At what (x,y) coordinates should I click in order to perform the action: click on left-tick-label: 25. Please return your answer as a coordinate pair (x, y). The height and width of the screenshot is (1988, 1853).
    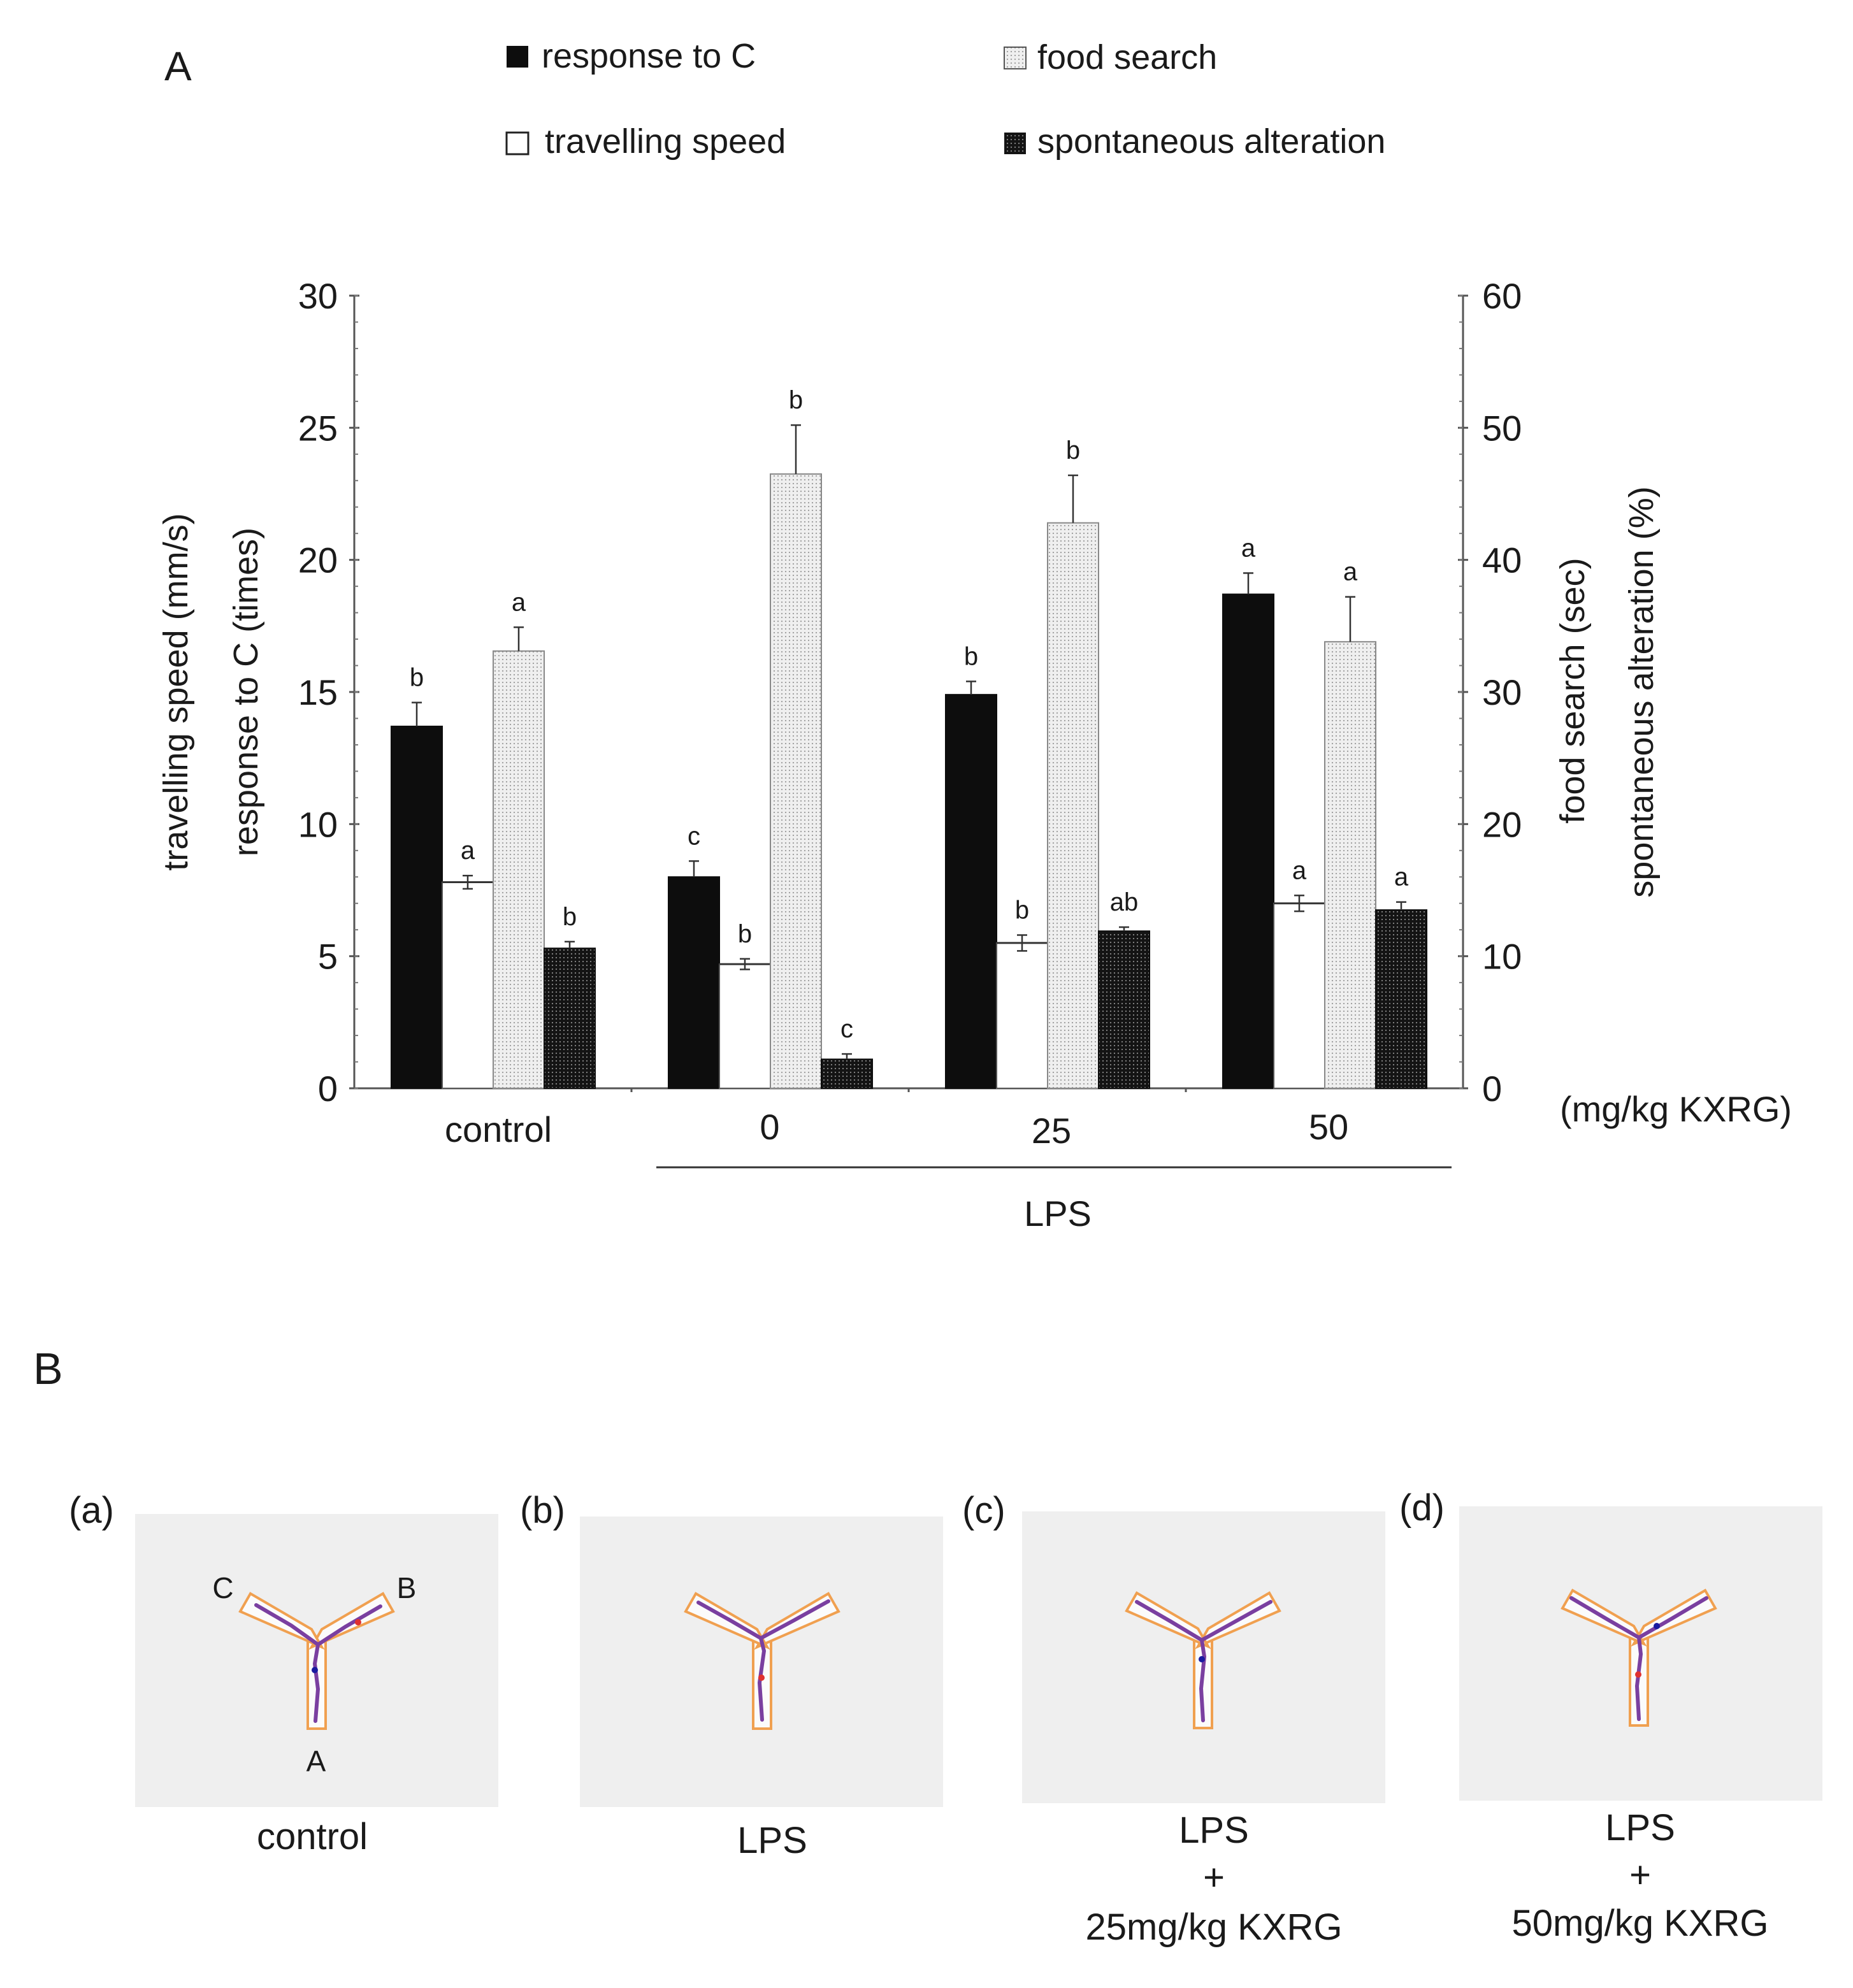
    Looking at the image, I should click on (318, 428).